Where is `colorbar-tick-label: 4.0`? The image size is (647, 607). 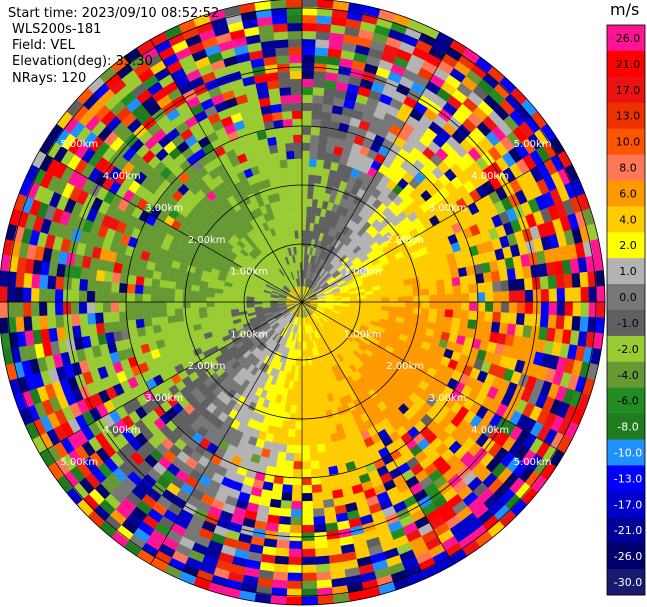
colorbar-tick-label: 4.0 is located at coordinates (628, 219).